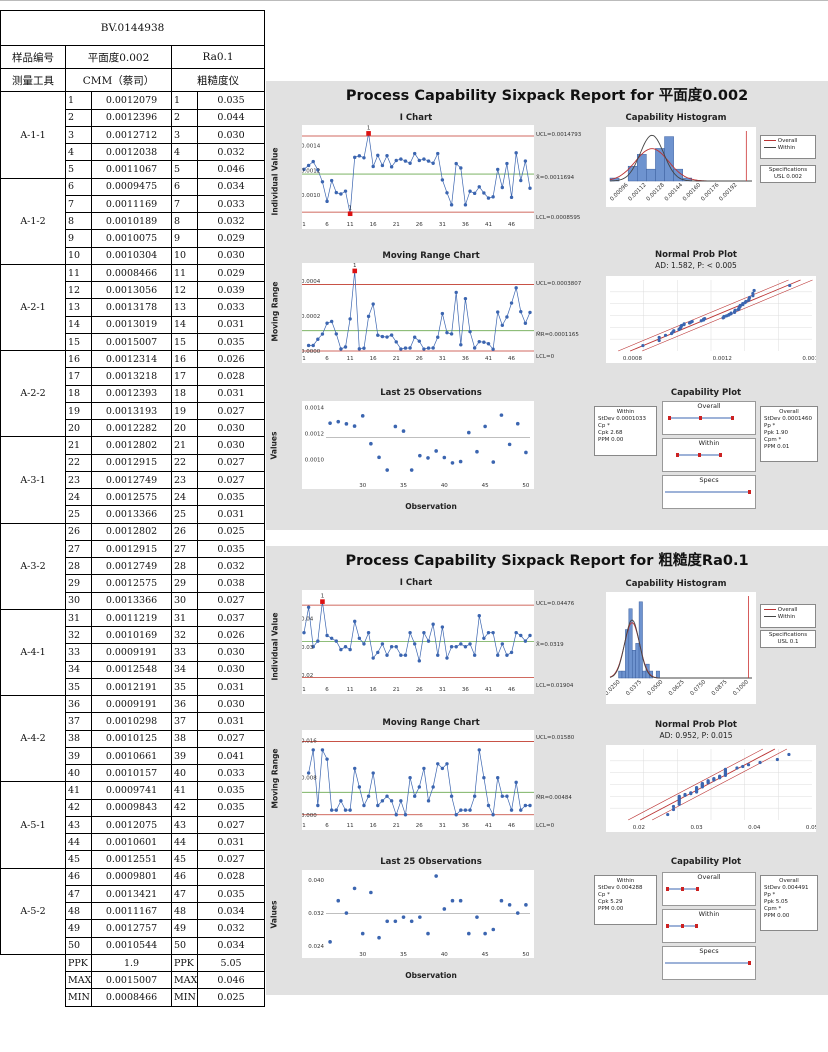  Describe the element at coordinates (131, 514) in the screenshot. I see `flatness-value: 0.0013366` at that location.